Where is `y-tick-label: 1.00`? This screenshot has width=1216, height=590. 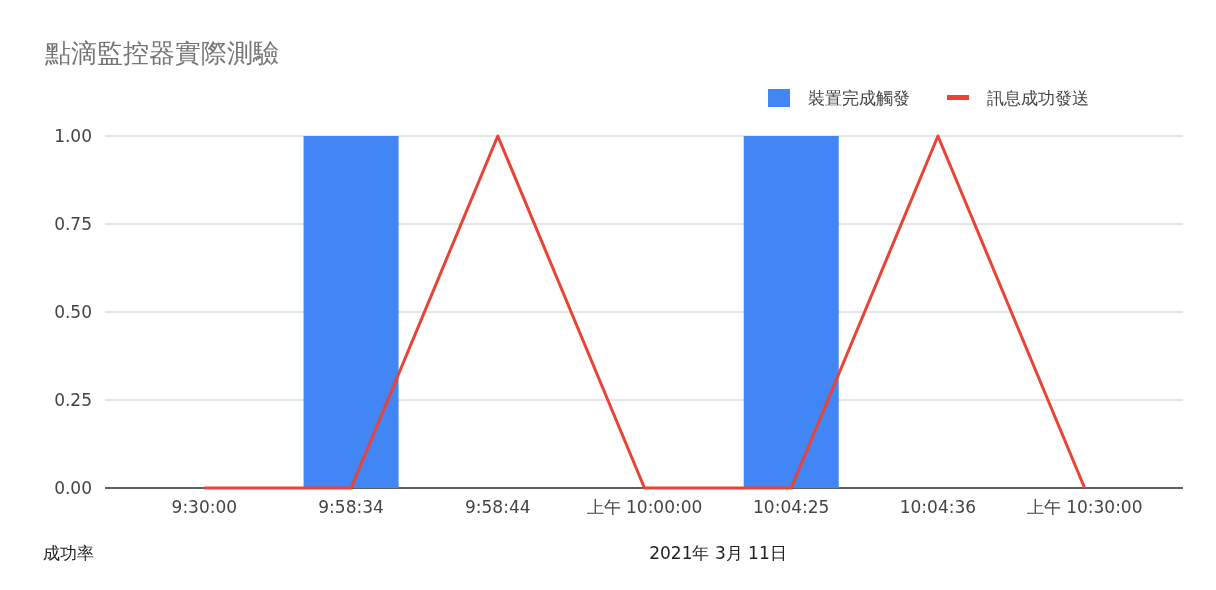 y-tick-label: 1.00 is located at coordinates (73, 136).